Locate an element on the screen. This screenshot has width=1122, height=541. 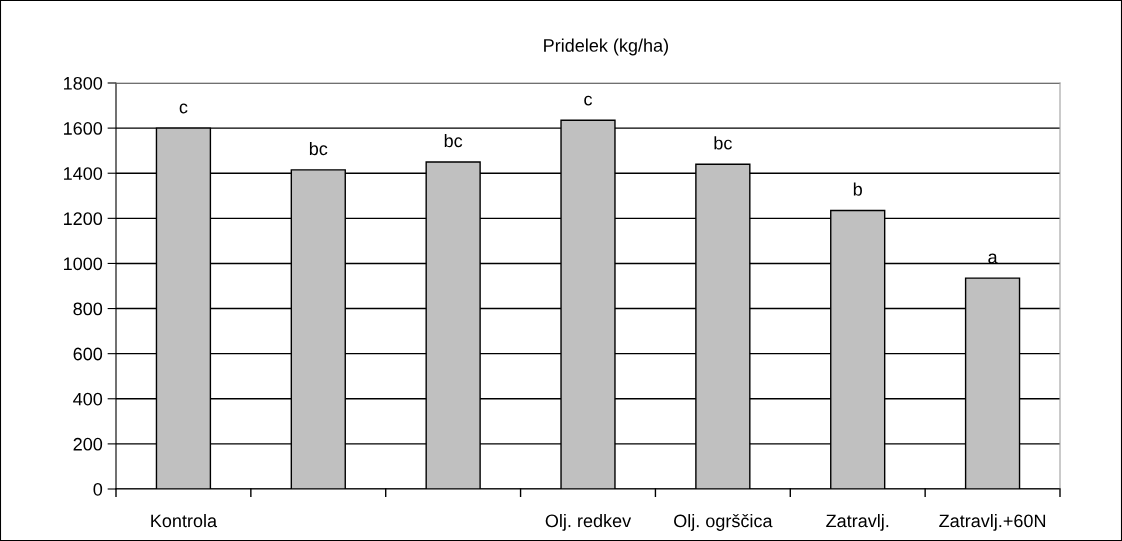
y-tick-label: 1000 is located at coordinates (83, 264).